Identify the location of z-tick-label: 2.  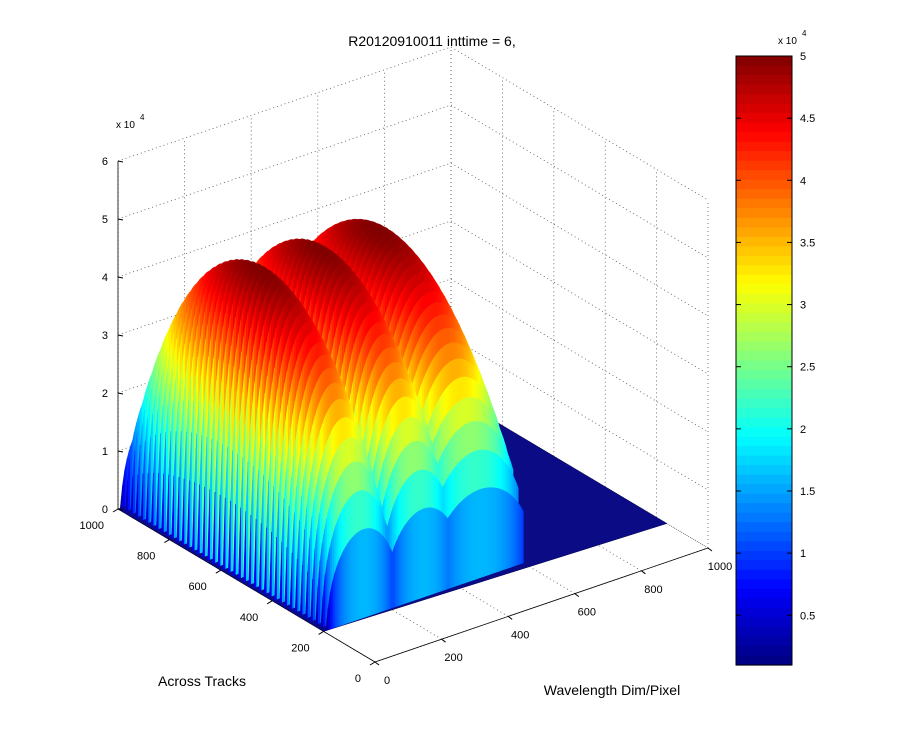
(105, 394).